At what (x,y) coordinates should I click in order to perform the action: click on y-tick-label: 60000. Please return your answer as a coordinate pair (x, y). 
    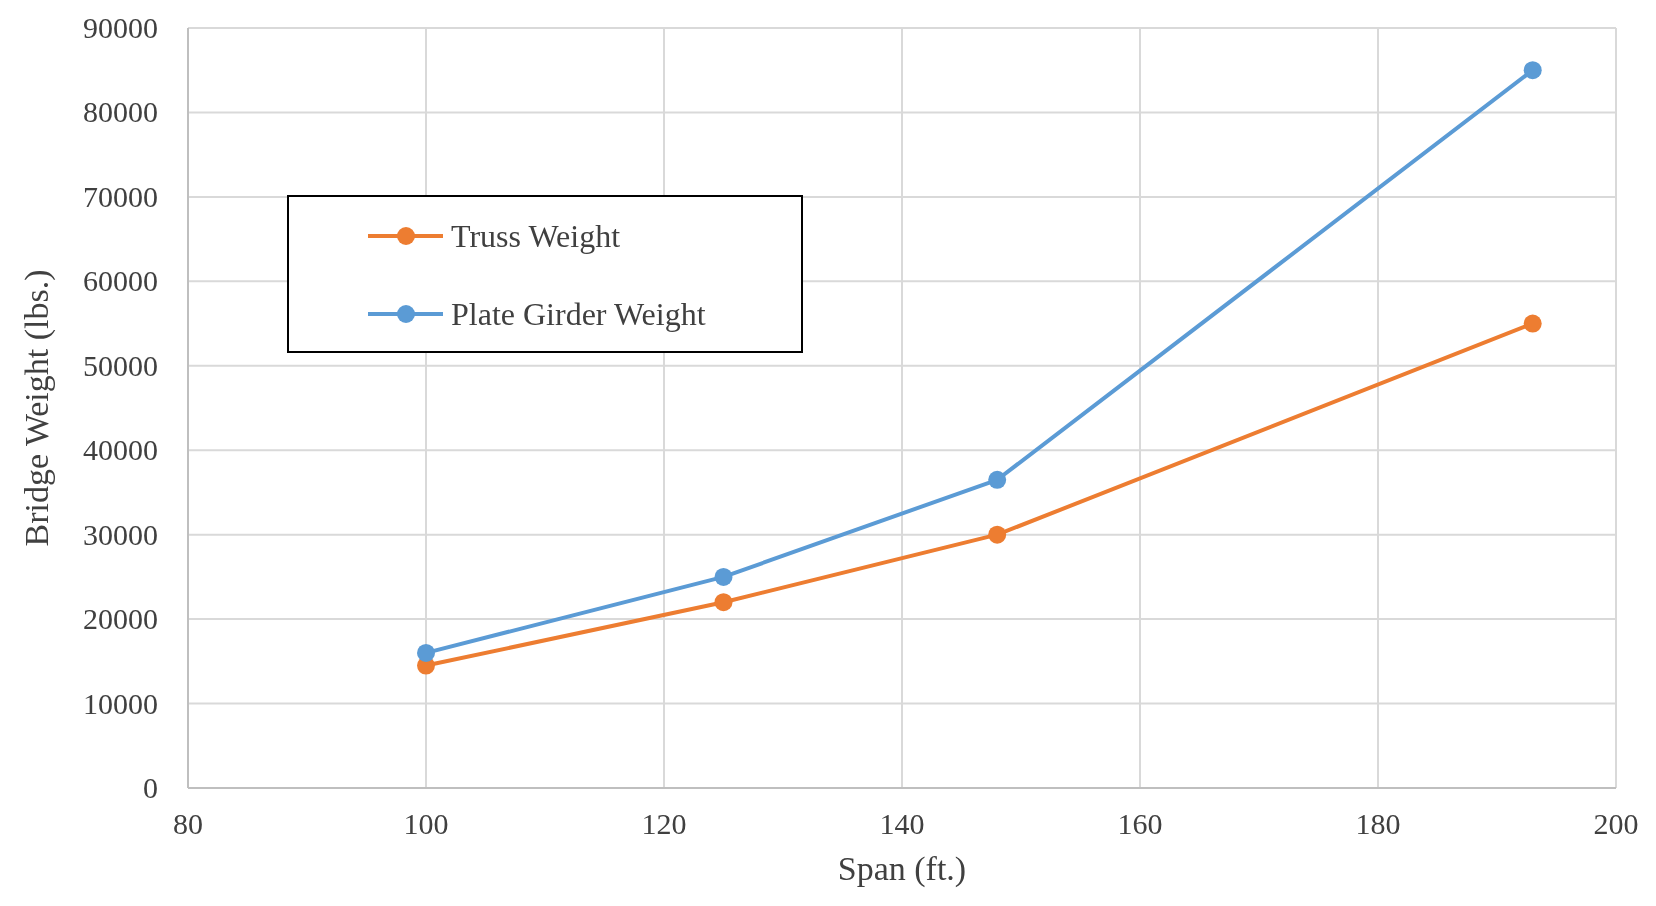
    Looking at the image, I should click on (120, 281).